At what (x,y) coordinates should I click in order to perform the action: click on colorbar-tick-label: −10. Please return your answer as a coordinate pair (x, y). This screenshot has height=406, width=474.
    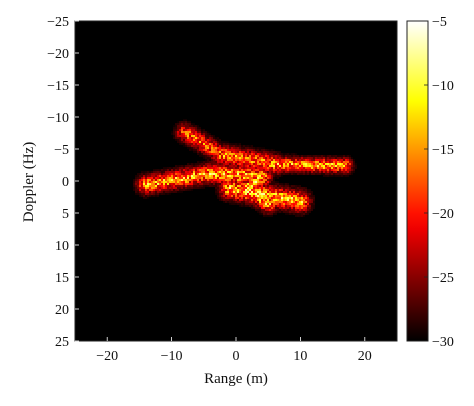
    Looking at the image, I should click on (443, 86).